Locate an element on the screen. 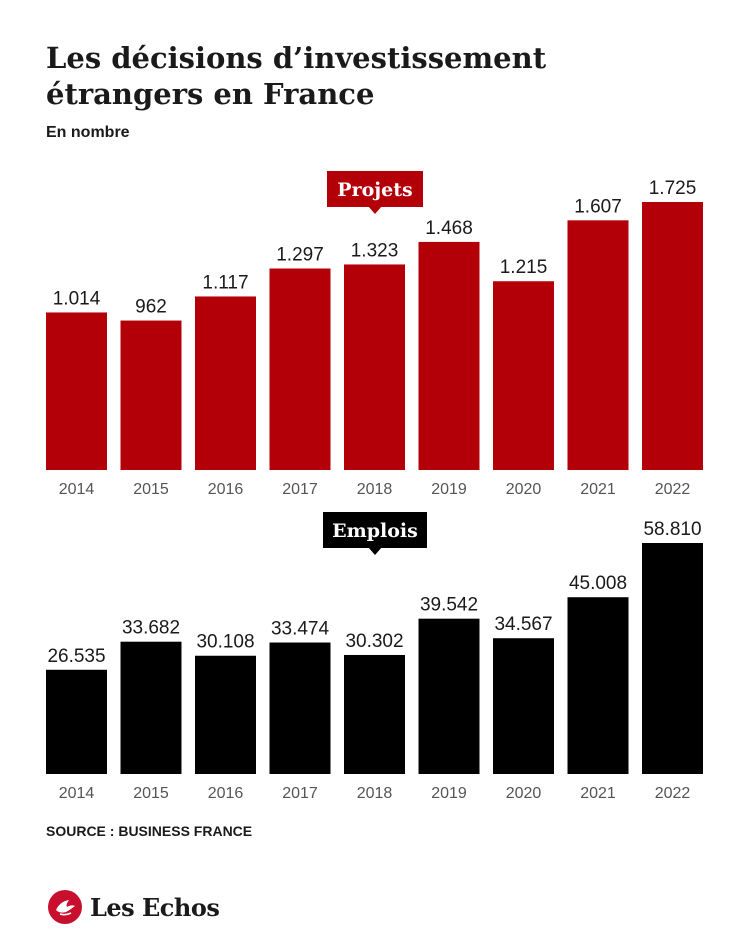 This screenshot has width=750, height=938. projets-value-label: 1.607 is located at coordinates (598, 206).